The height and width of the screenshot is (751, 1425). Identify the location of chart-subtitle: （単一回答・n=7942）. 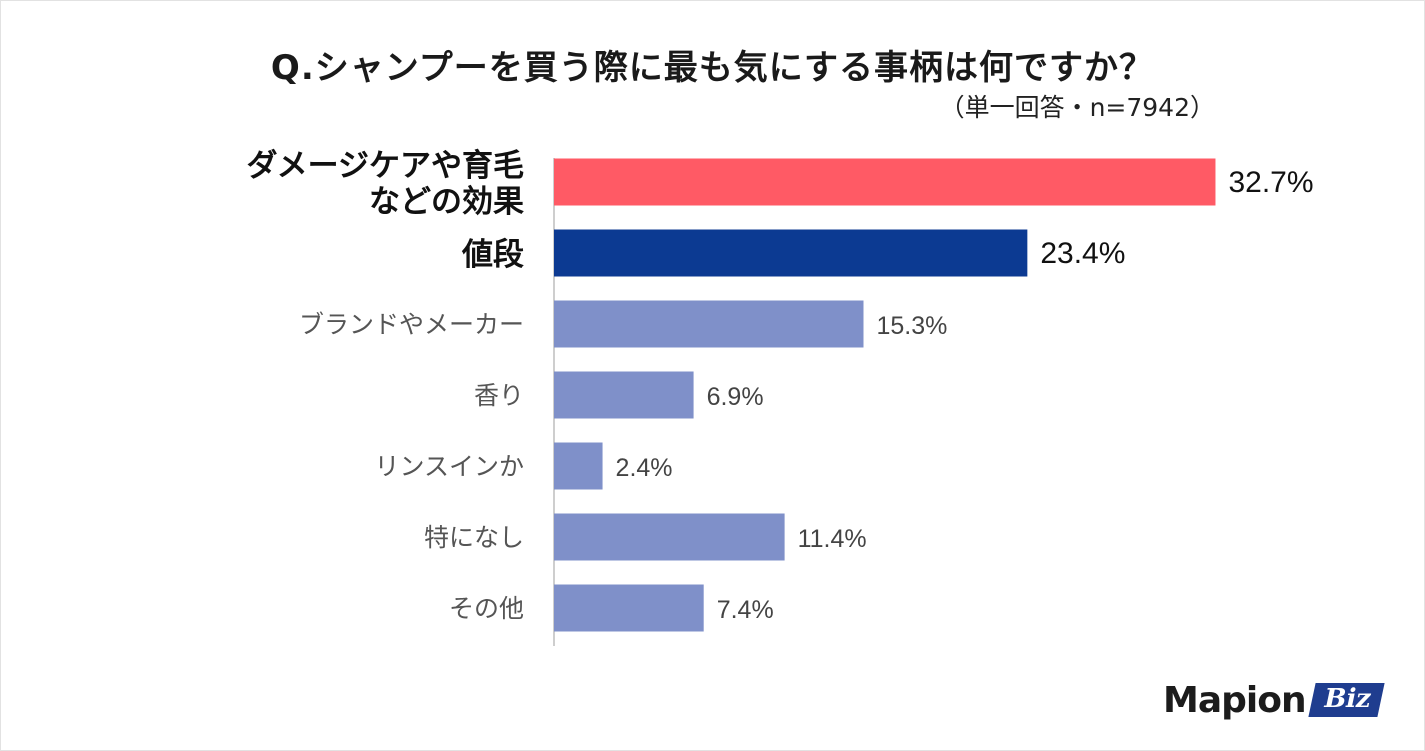
(1077, 107).